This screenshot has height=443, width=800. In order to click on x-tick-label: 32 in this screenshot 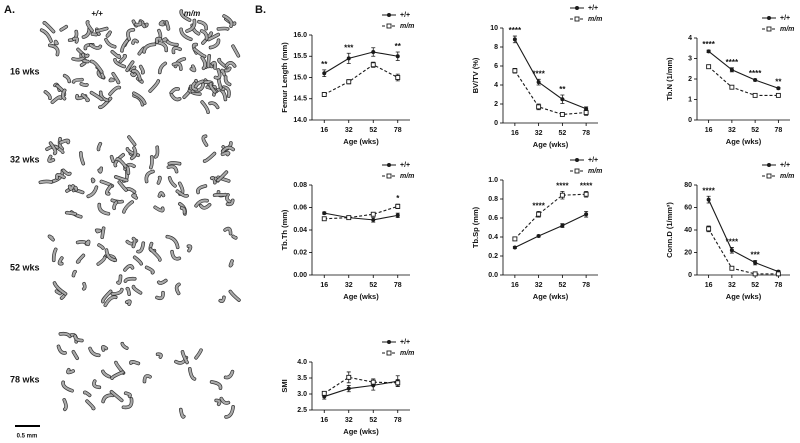, I will do `click(732, 285)`.